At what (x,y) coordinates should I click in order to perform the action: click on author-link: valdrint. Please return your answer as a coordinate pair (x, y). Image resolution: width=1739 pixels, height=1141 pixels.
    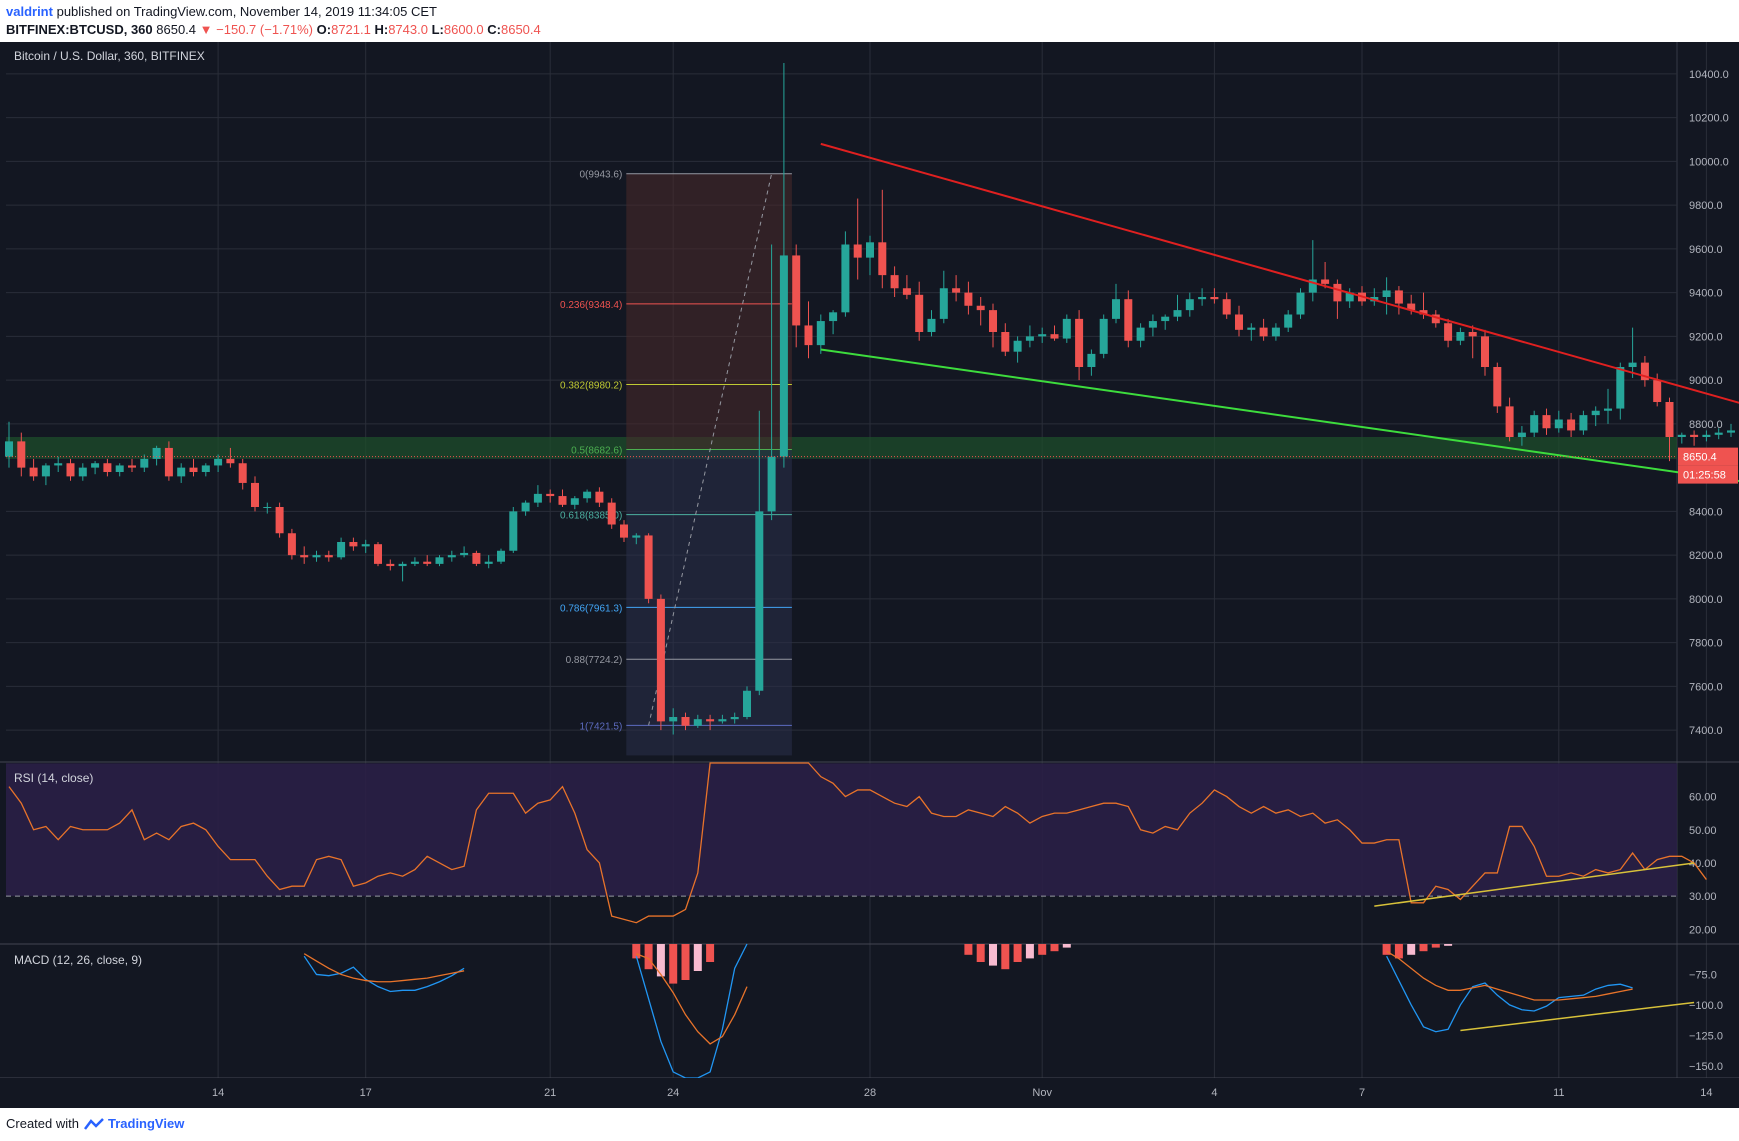
    Looking at the image, I should click on (29, 11).